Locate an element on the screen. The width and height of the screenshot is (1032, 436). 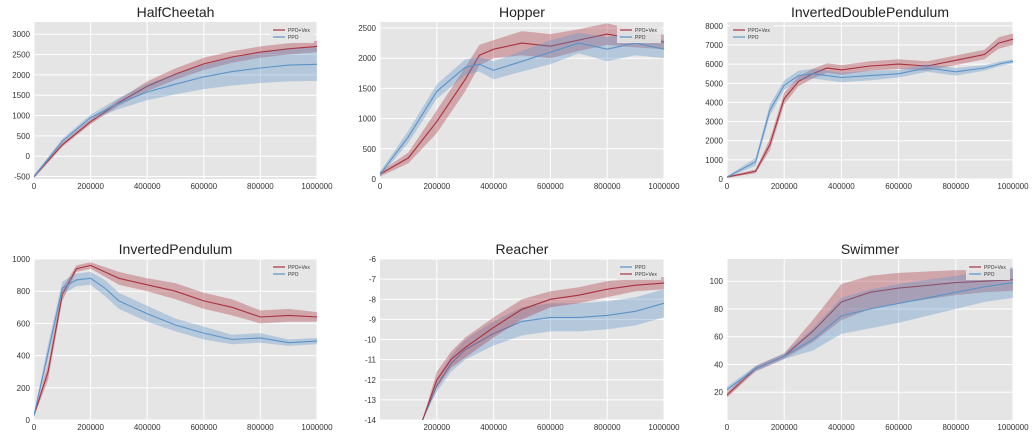
y-tick-label: 400 is located at coordinates (24, 356).